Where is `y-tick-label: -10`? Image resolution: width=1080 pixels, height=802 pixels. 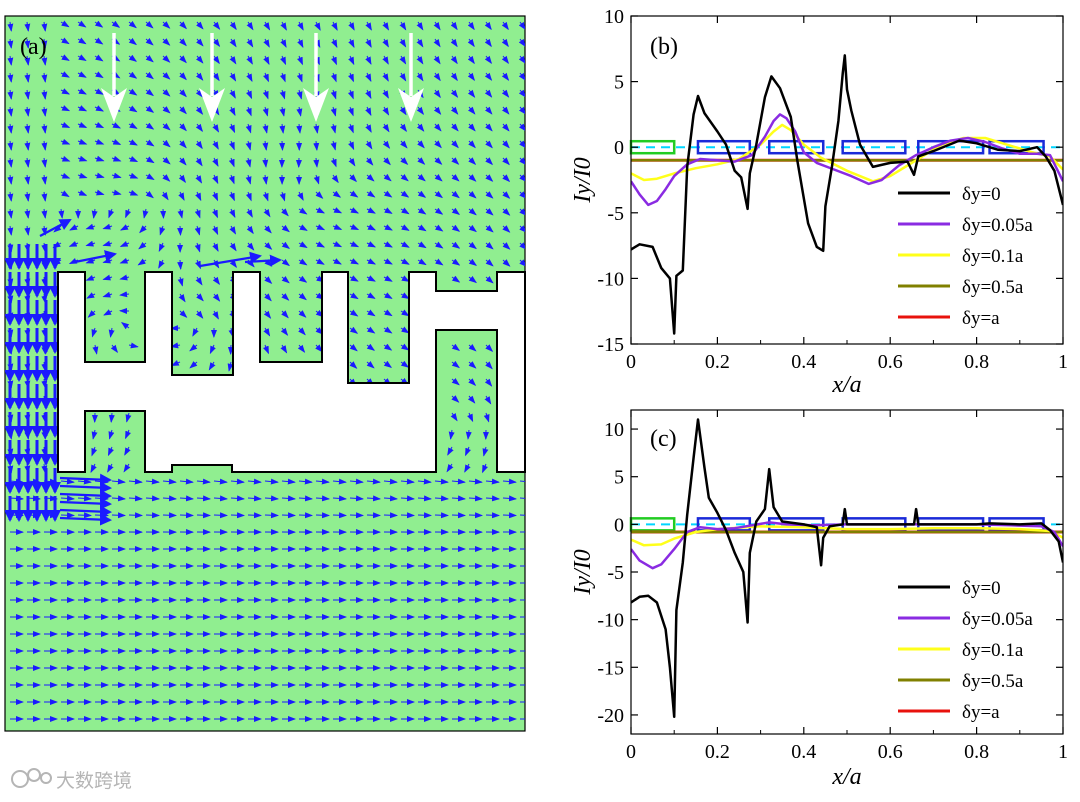
y-tick-label: -10 is located at coordinates (610, 279).